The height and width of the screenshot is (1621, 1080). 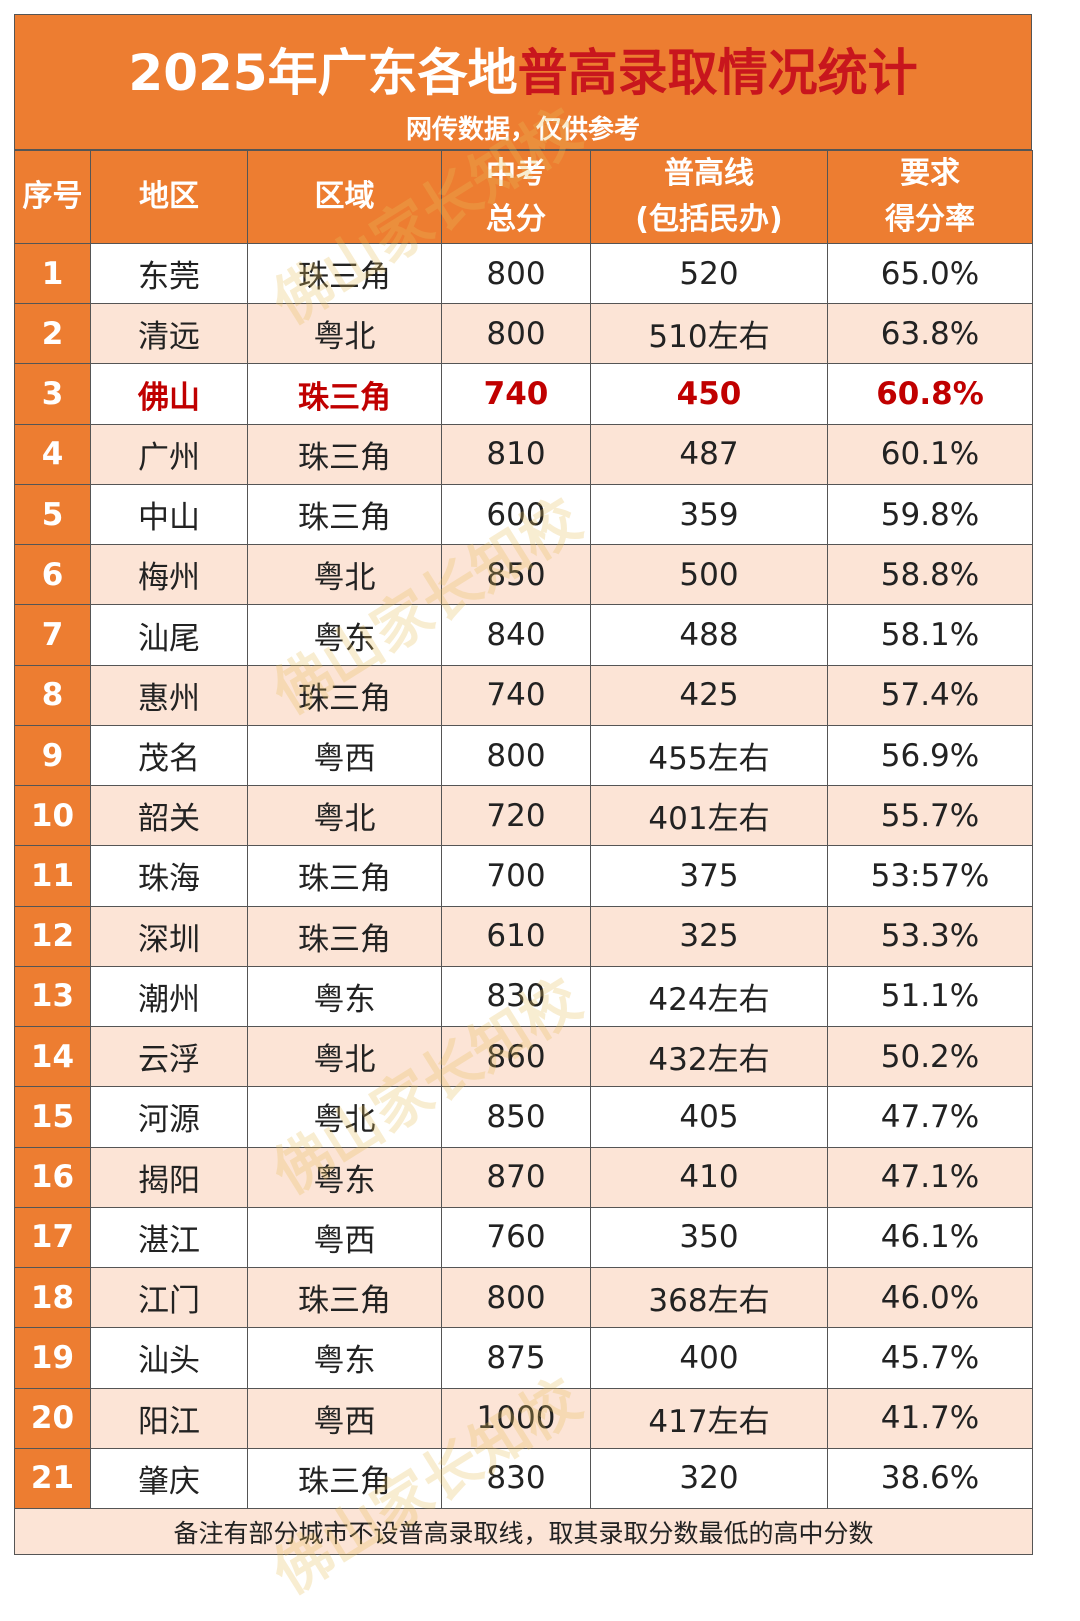 I want to click on cell: 600, so click(x=516, y=514).